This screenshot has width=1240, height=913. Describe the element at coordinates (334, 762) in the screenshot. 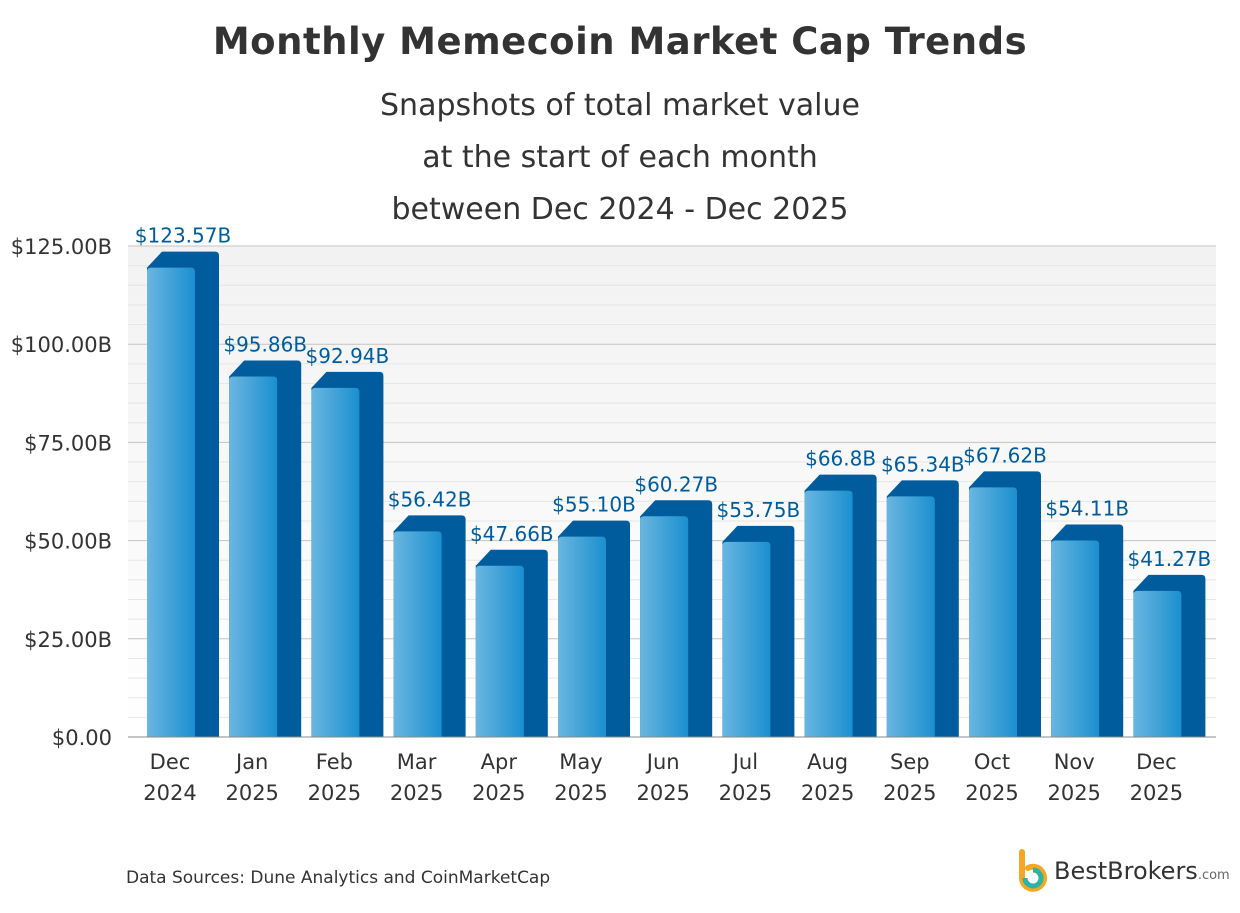

I see `x-tick-label: Feb` at that location.